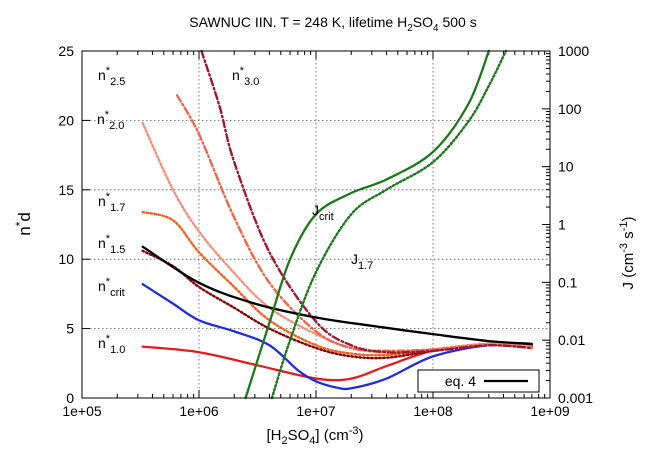  What do you see at coordinates (575, 398) in the screenshot?
I see `y2-tick-label: 0.001` at bounding box center [575, 398].